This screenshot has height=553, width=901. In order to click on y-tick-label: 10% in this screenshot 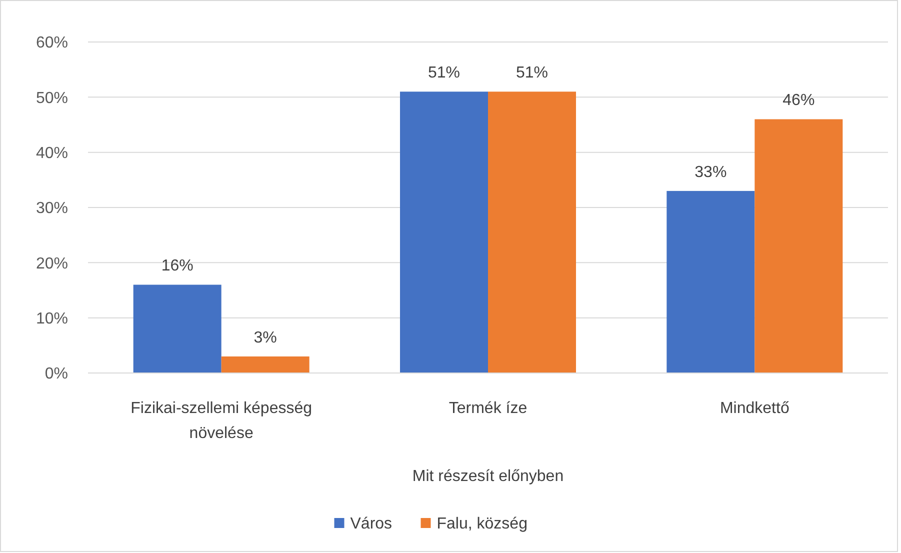, I will do `click(52, 319)`.